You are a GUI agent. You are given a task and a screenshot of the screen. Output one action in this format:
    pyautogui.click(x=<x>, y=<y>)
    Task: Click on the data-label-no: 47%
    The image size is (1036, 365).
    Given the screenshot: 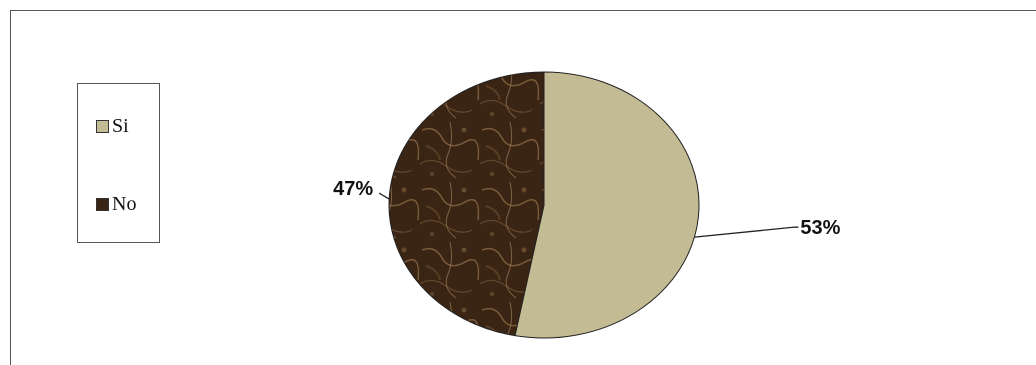 What is the action you would take?
    pyautogui.click(x=353, y=189)
    